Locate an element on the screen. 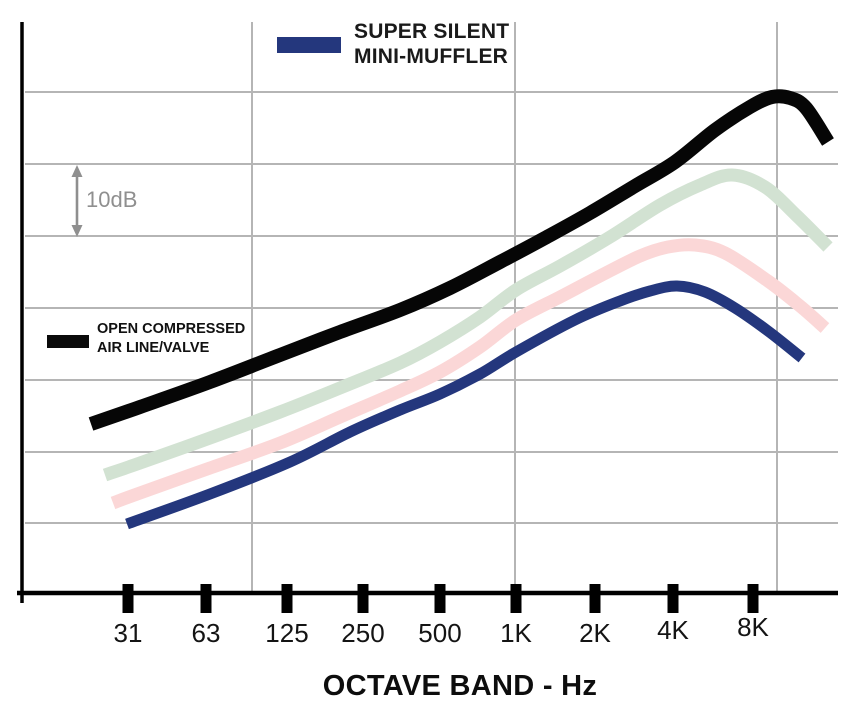 Image resolution: width=860 pixels, height=720 pixels. x-tick-label-4K: 4K is located at coordinates (673, 630).